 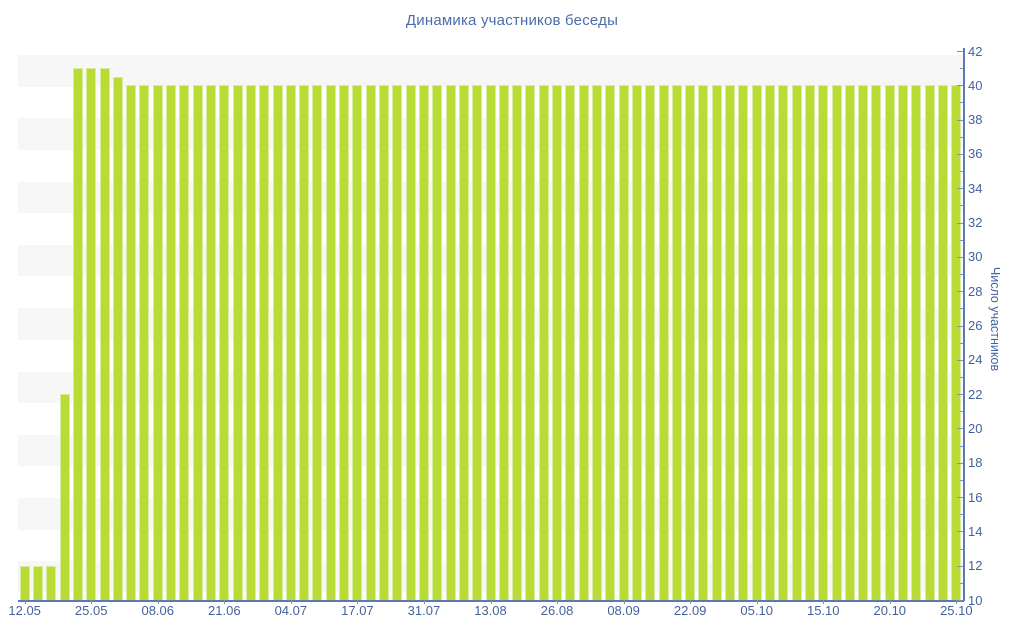 What do you see at coordinates (964, 324) in the screenshot?
I see `y-axis-line` at bounding box center [964, 324].